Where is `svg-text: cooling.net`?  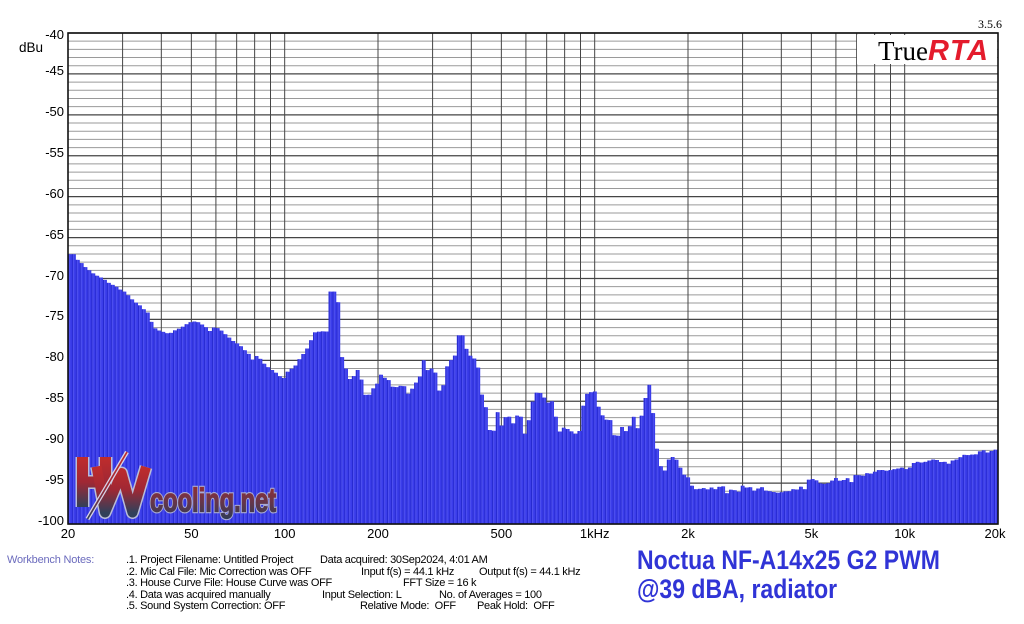
svg-text: cooling.net is located at coordinates (213, 501).